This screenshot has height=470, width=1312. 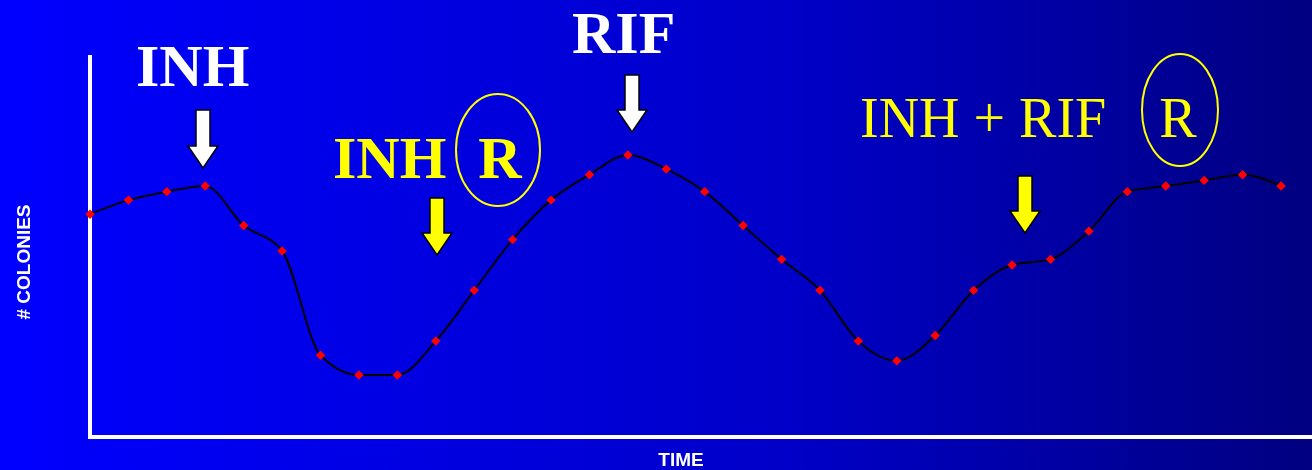 I want to click on annotation: INH R, so click(x=428, y=158).